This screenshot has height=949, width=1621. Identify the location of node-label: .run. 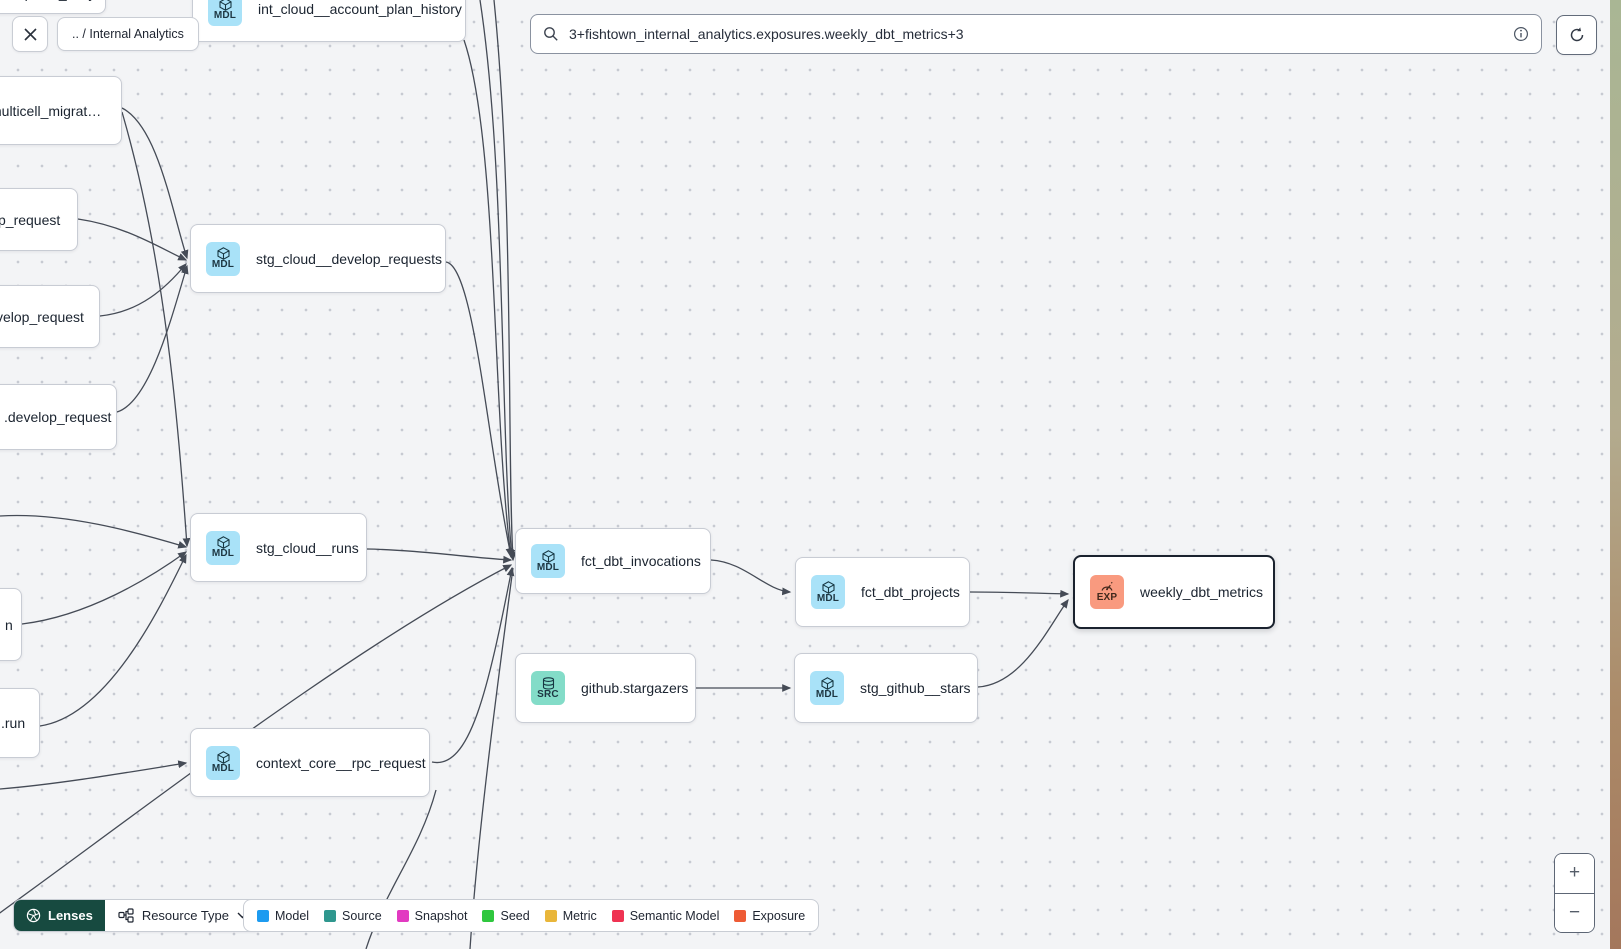
(13, 723).